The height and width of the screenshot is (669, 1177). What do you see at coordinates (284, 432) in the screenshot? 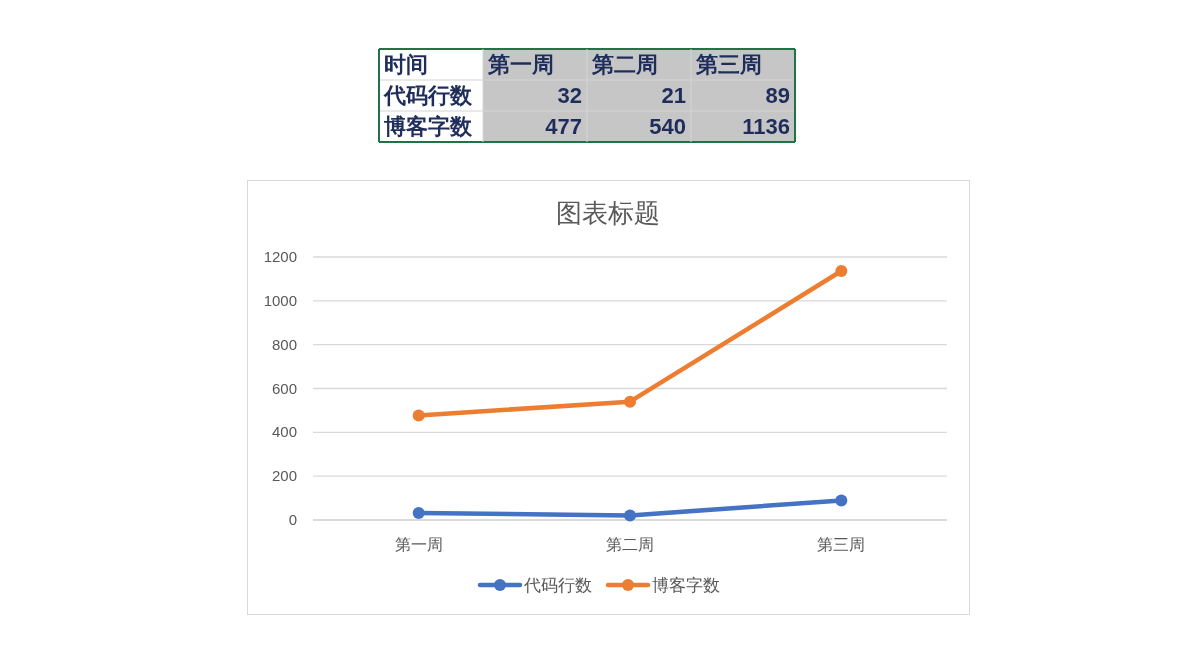
I see `y-tick-label: 400` at bounding box center [284, 432].